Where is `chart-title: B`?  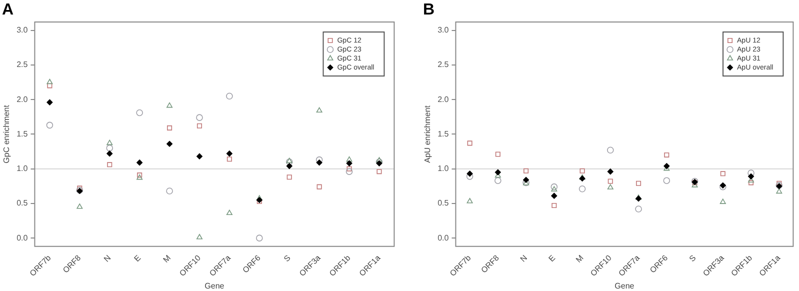
chart-title: B is located at coordinates (429, 9).